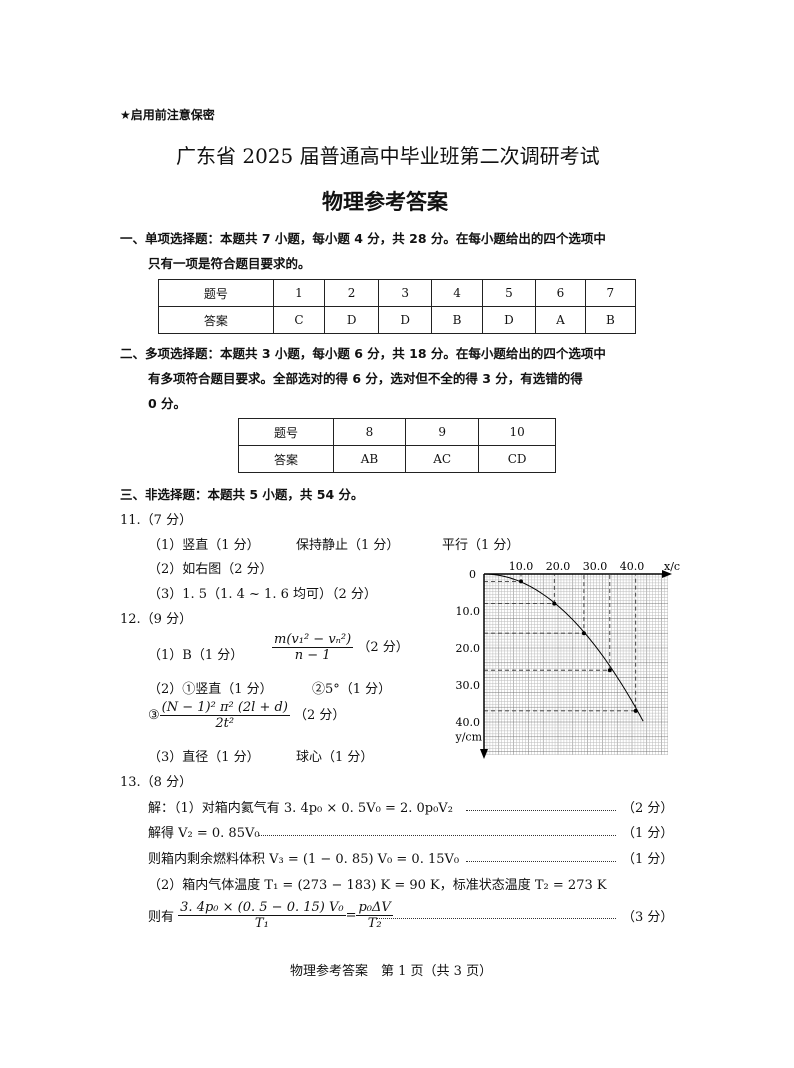 The image size is (794, 1068). What do you see at coordinates (304, 859) in the screenshot?
I see `q13-l3: 则箱内剩余燃料体积 V₃ = (1 − 0. 85) V₀ = 0. 15V₀` at bounding box center [304, 859].